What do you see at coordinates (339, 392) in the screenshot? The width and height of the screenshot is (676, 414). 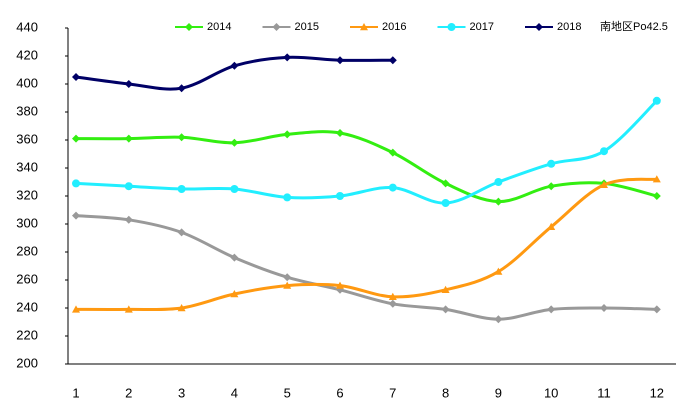 I see `x-tick-label: 6` at bounding box center [339, 392].